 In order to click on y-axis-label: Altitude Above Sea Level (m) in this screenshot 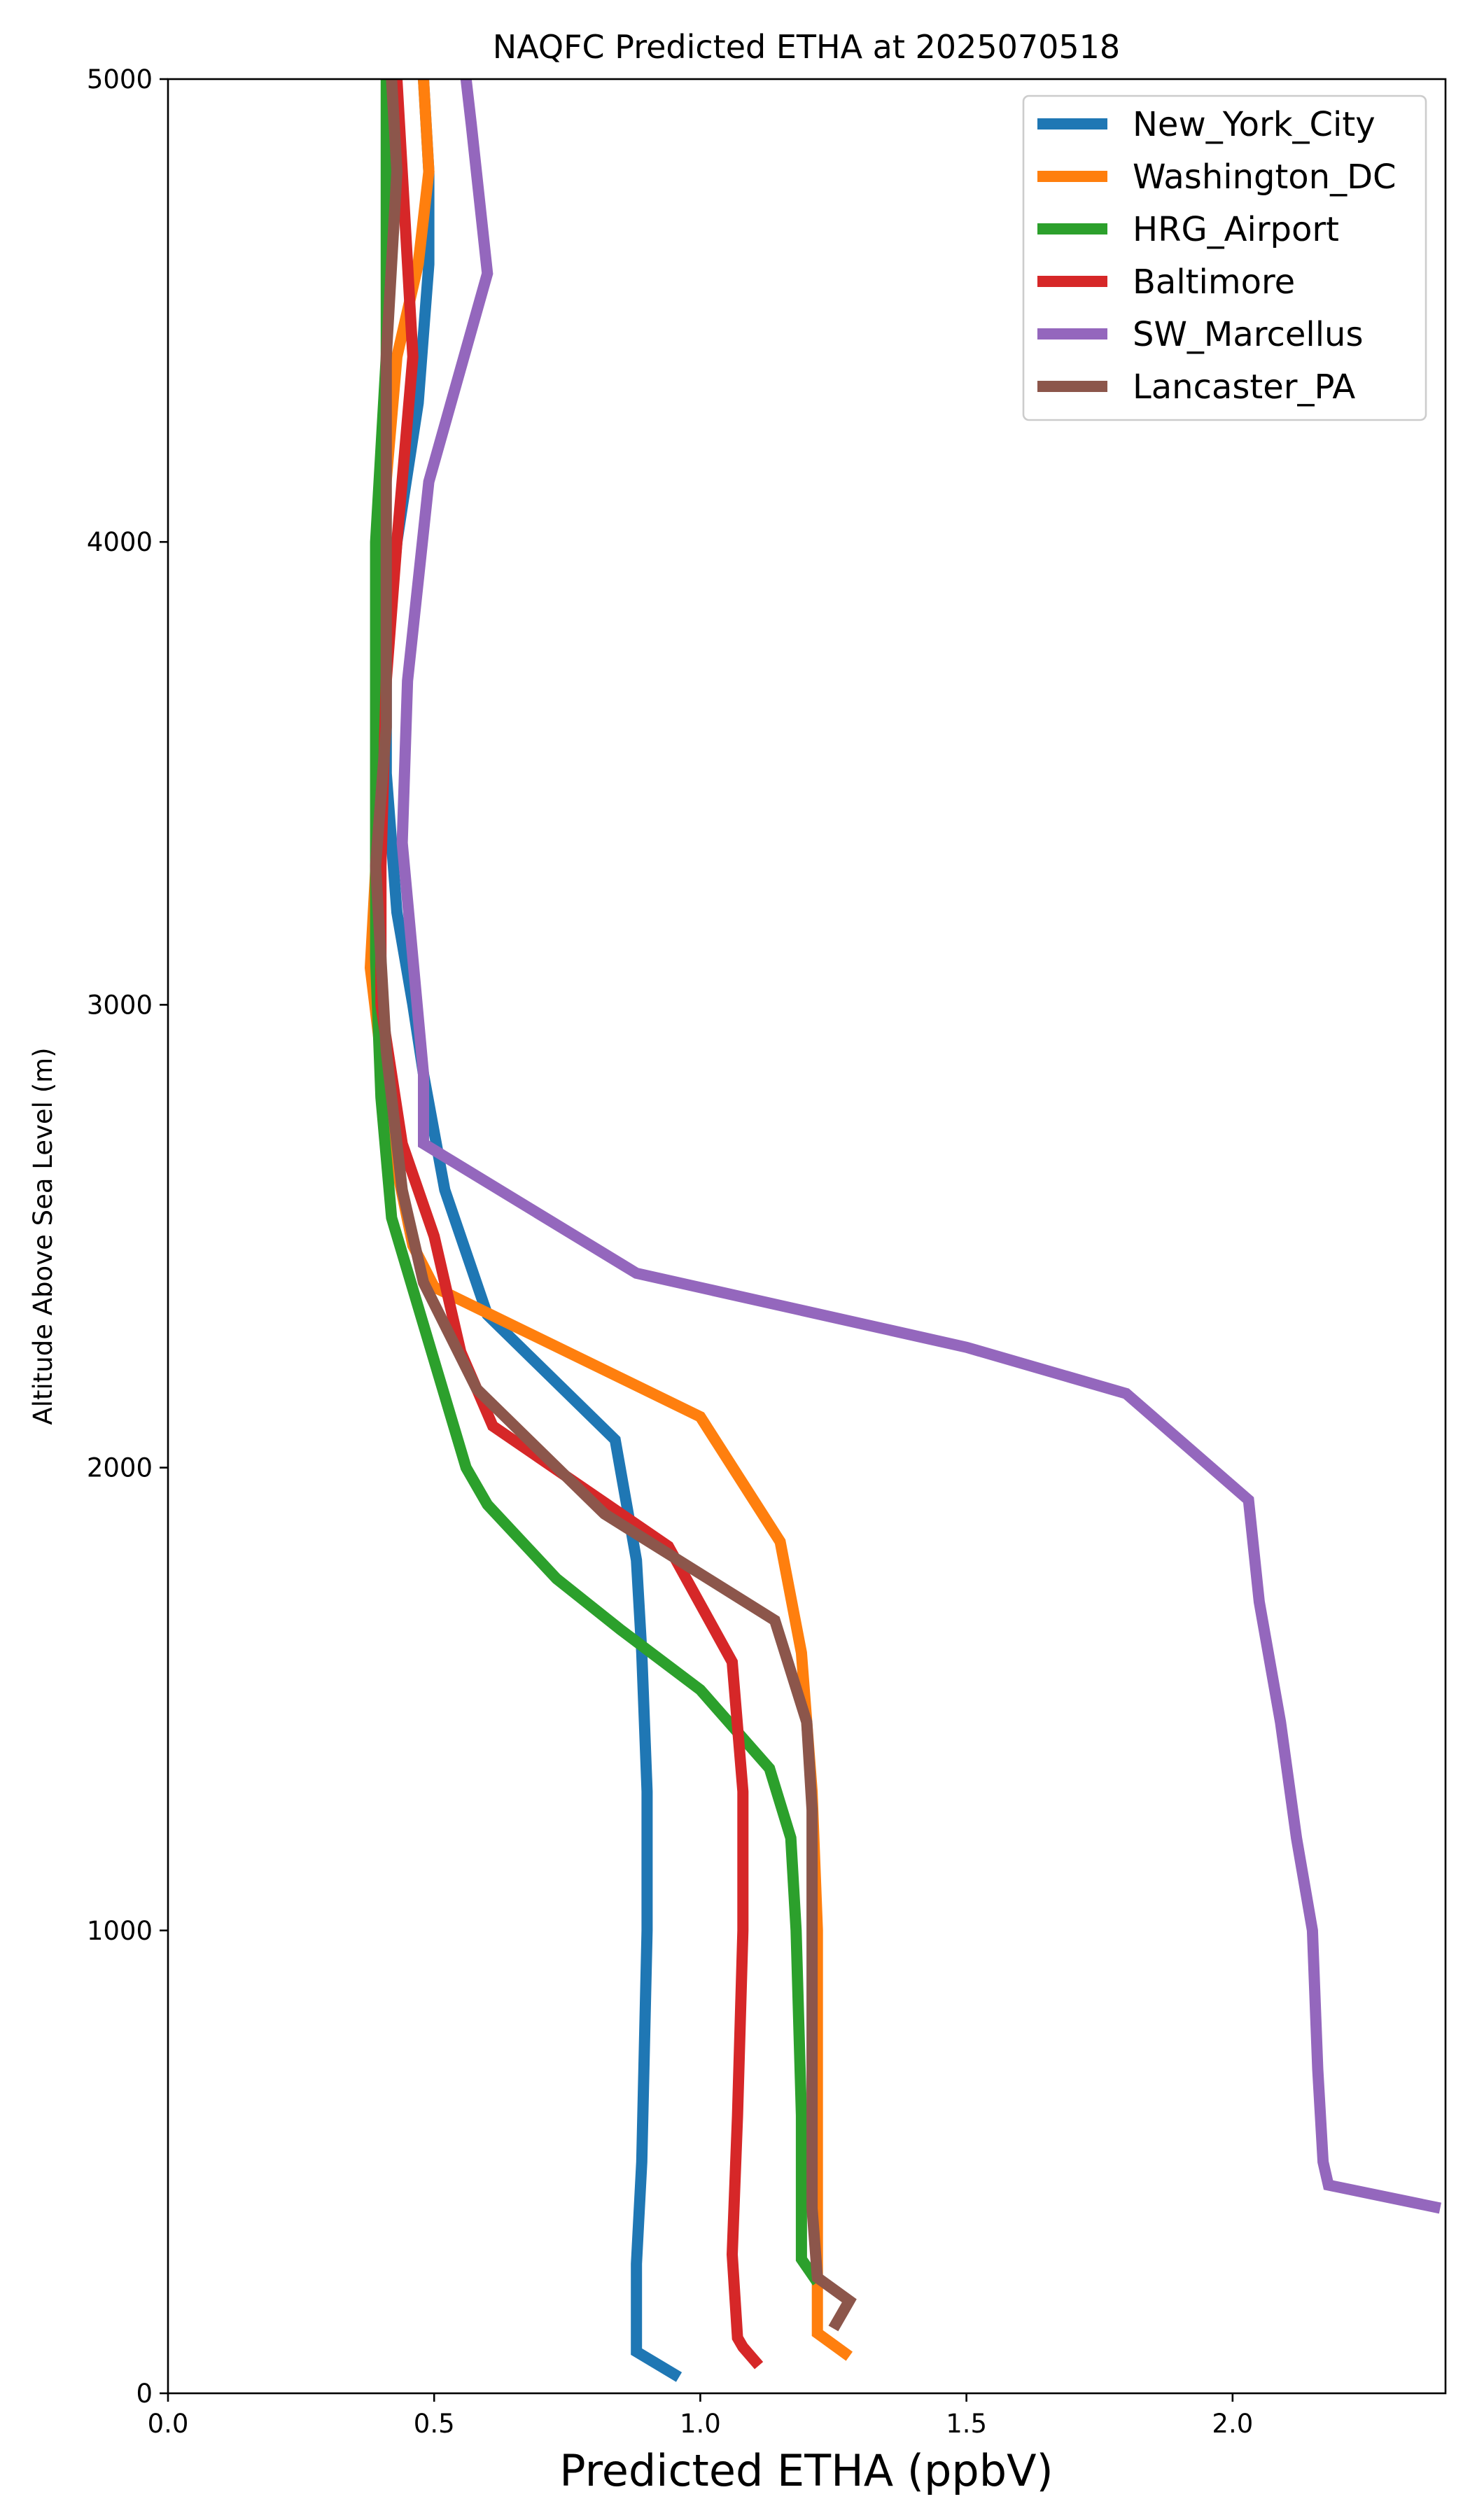, I will do `click(43, 1235)`.